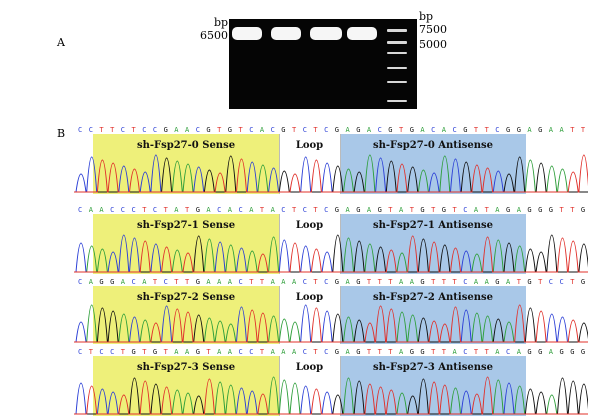 The image size is (607, 420). I want to click on sense-label: sh-Fsp27-2 Sense, so click(186, 297).